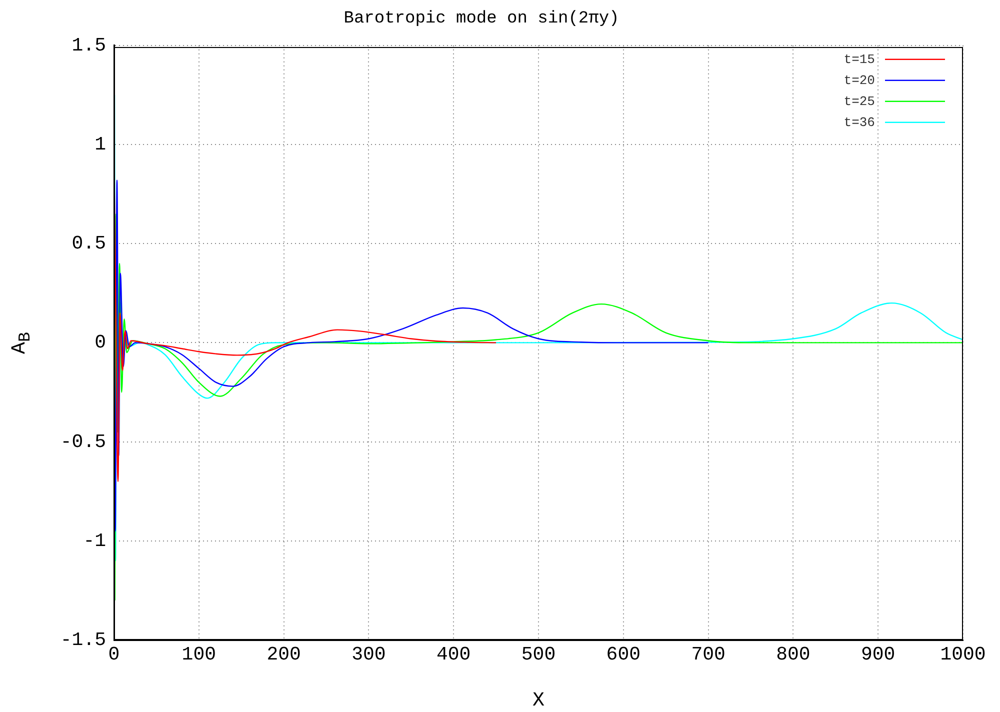 Image resolution: width=1000 pixels, height=712 pixels. Describe the element at coordinates (708, 654) in the screenshot. I see `x-tick-label: 700` at that location.